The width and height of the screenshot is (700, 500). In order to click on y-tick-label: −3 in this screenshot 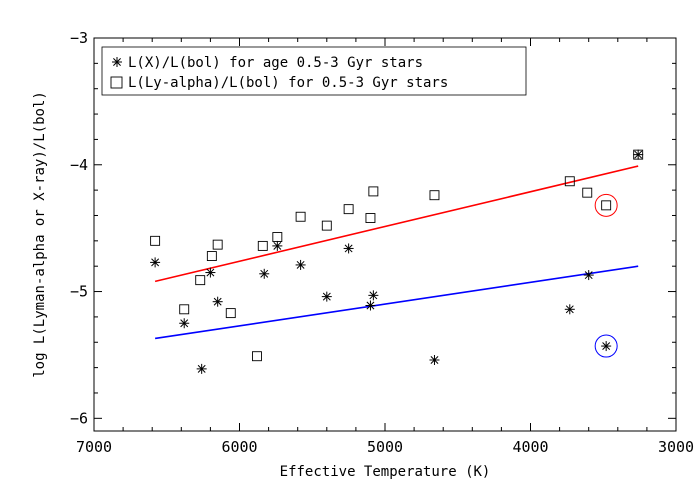, I will do `click(79, 38)`.